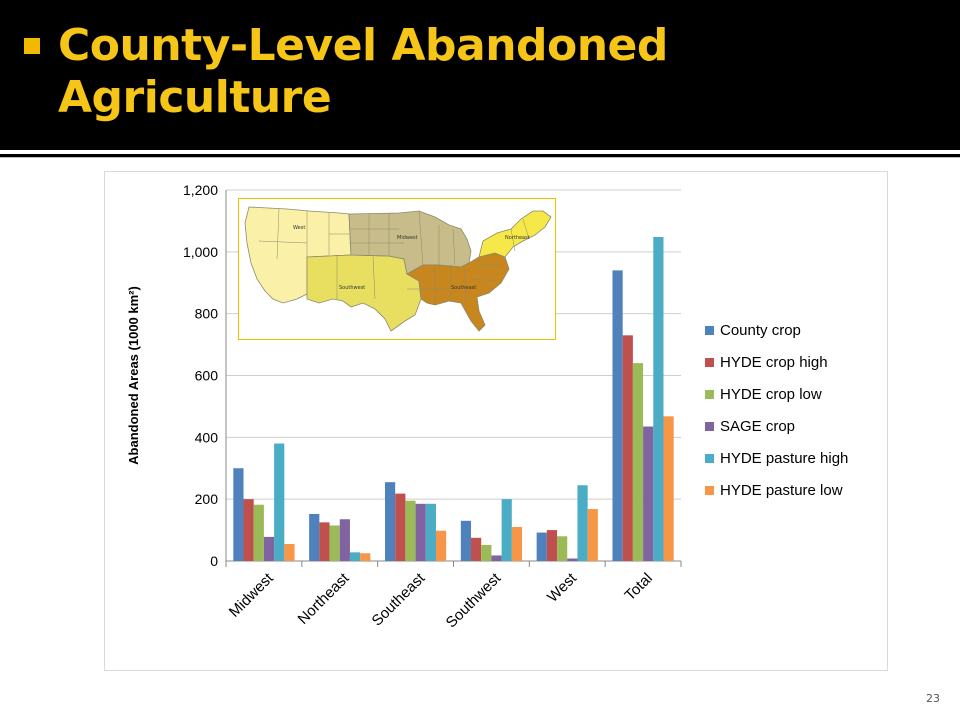 The image size is (960, 720). Describe the element at coordinates (933, 698) in the screenshot. I see `page-number: 23` at that location.